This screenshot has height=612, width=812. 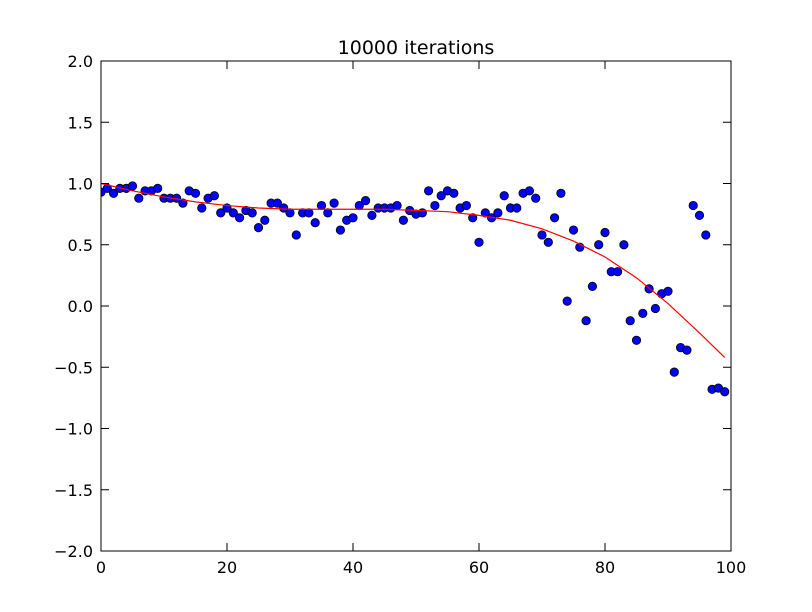 What do you see at coordinates (73, 490) in the screenshot?
I see `y-tick-label: −1.5` at bounding box center [73, 490].